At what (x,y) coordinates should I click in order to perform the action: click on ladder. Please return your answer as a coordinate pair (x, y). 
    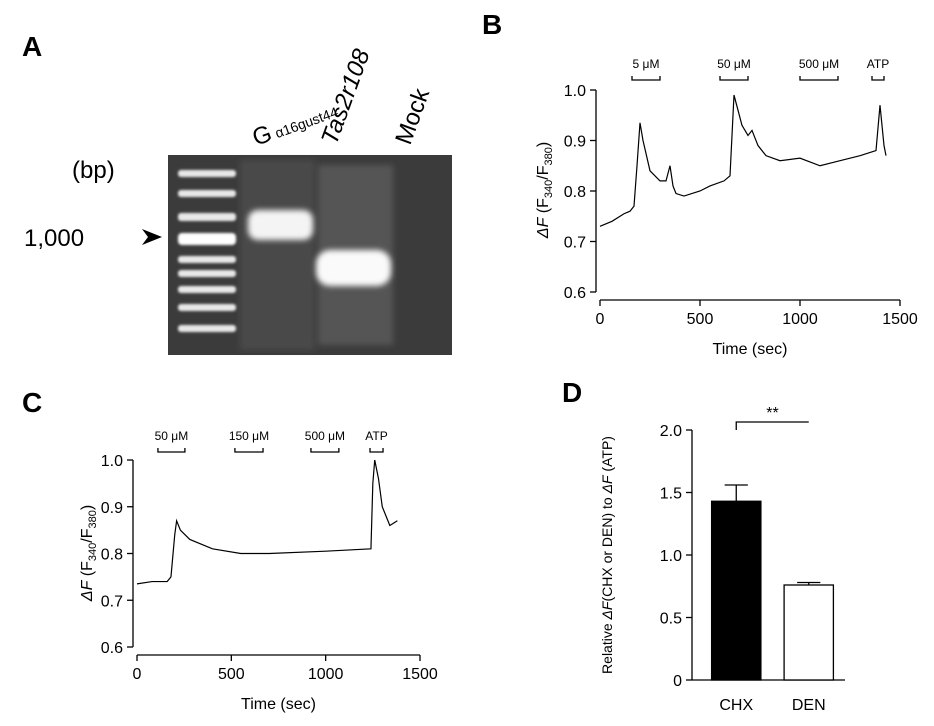
    Looking at the image, I should click on (207, 251).